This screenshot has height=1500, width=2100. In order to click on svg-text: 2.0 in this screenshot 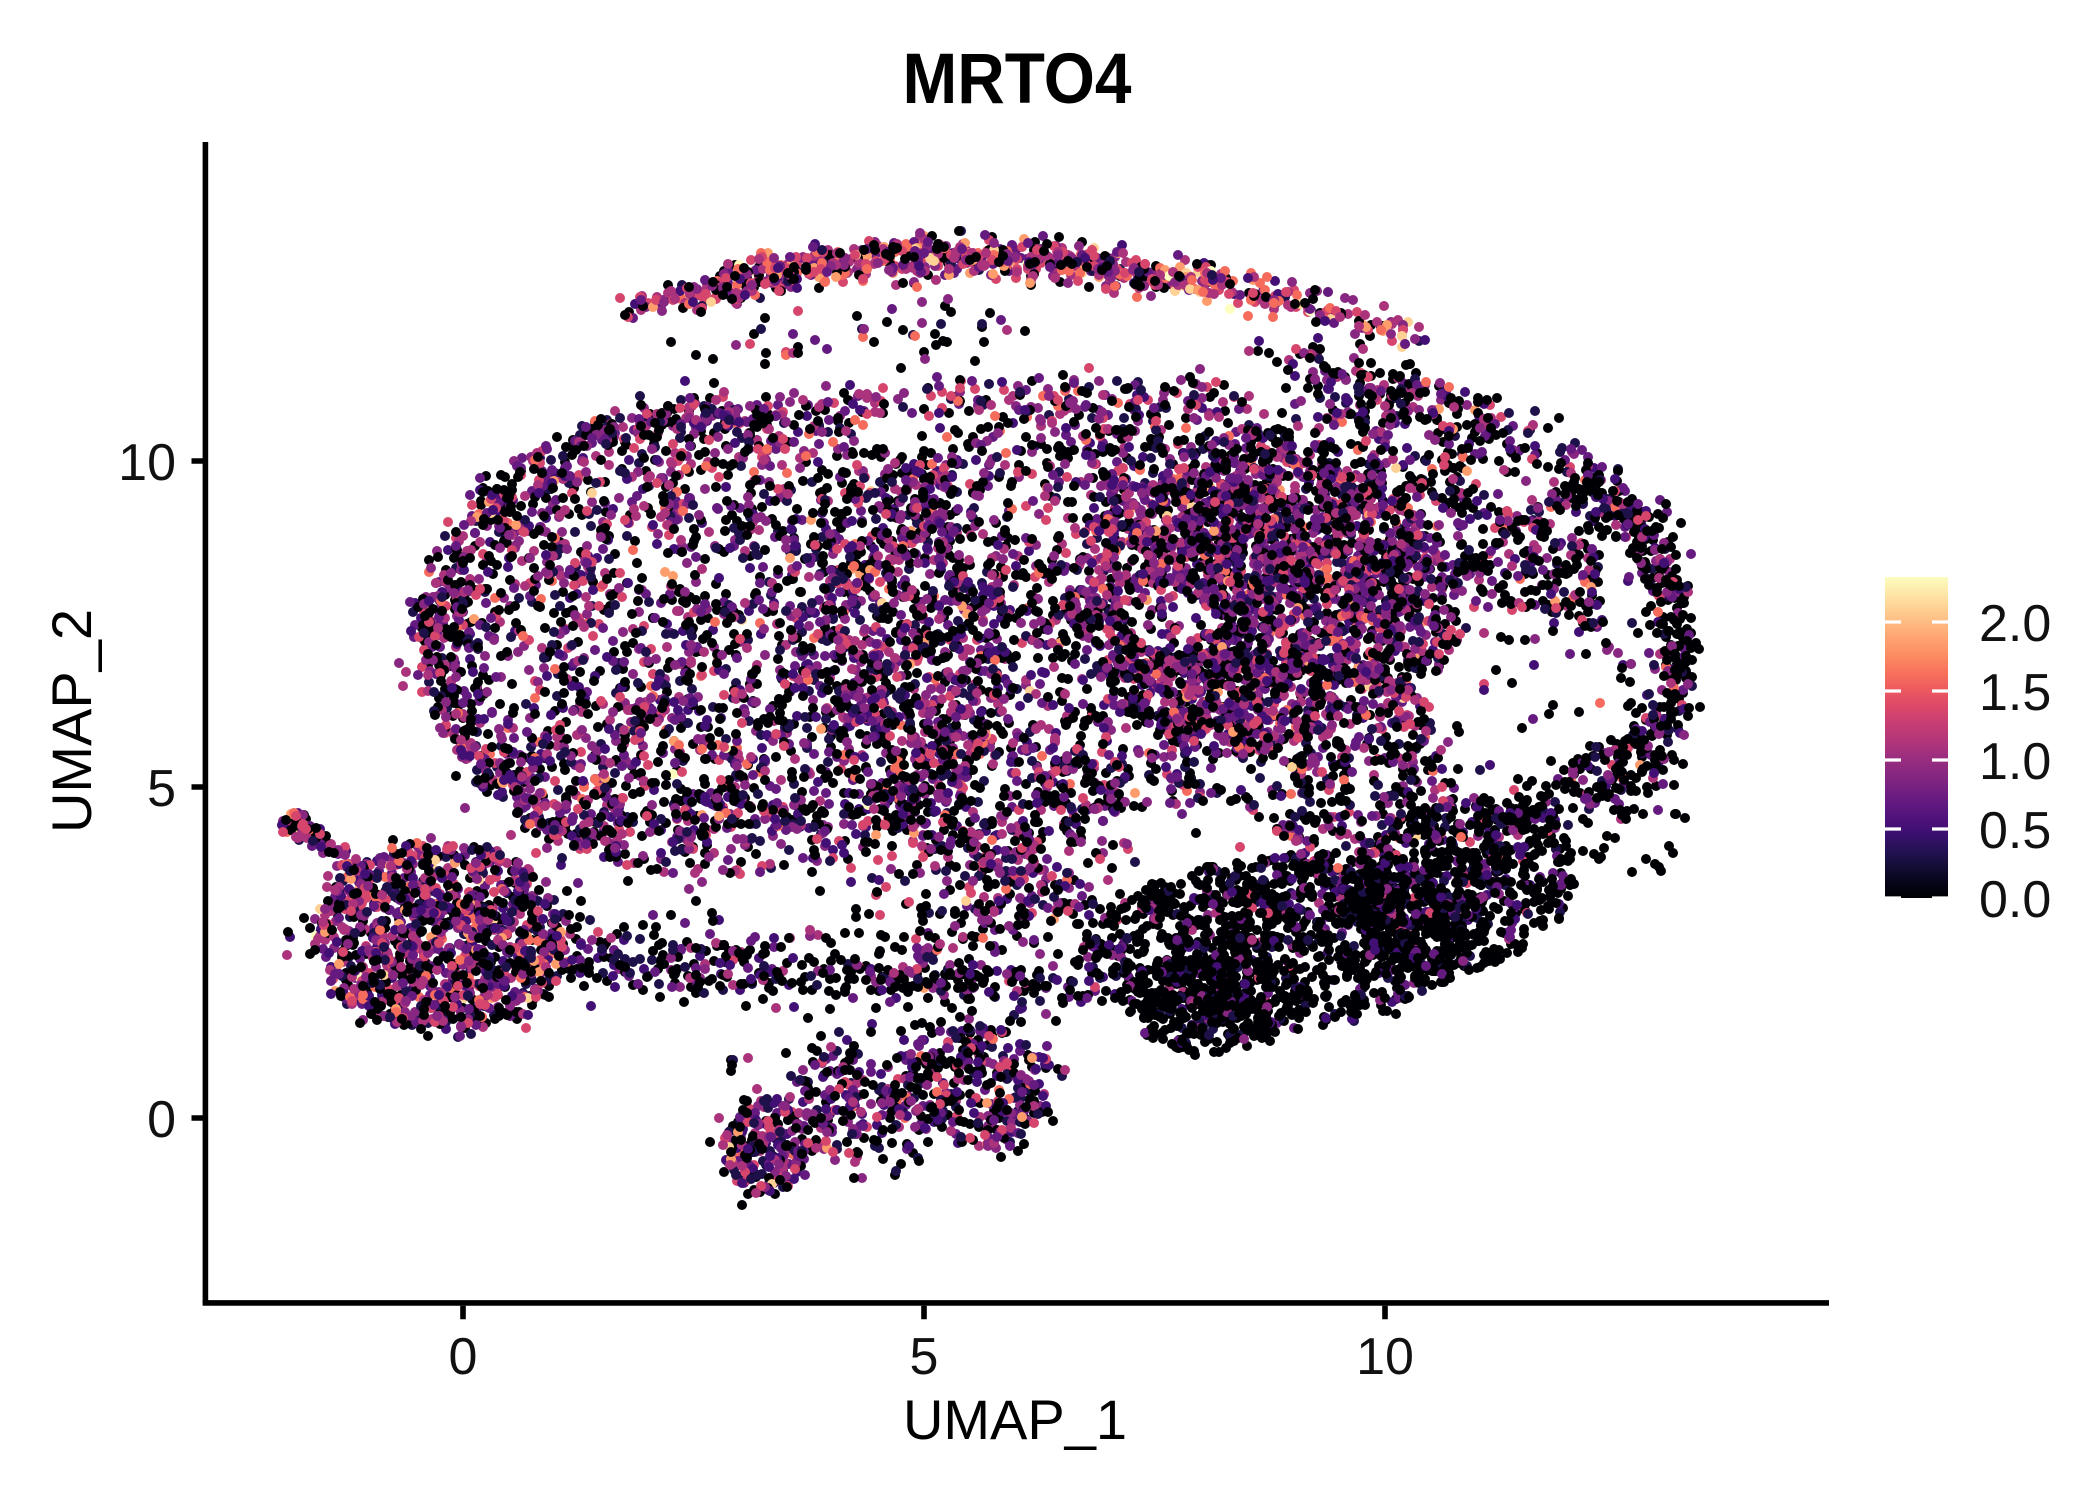, I will do `click(2015, 624)`.